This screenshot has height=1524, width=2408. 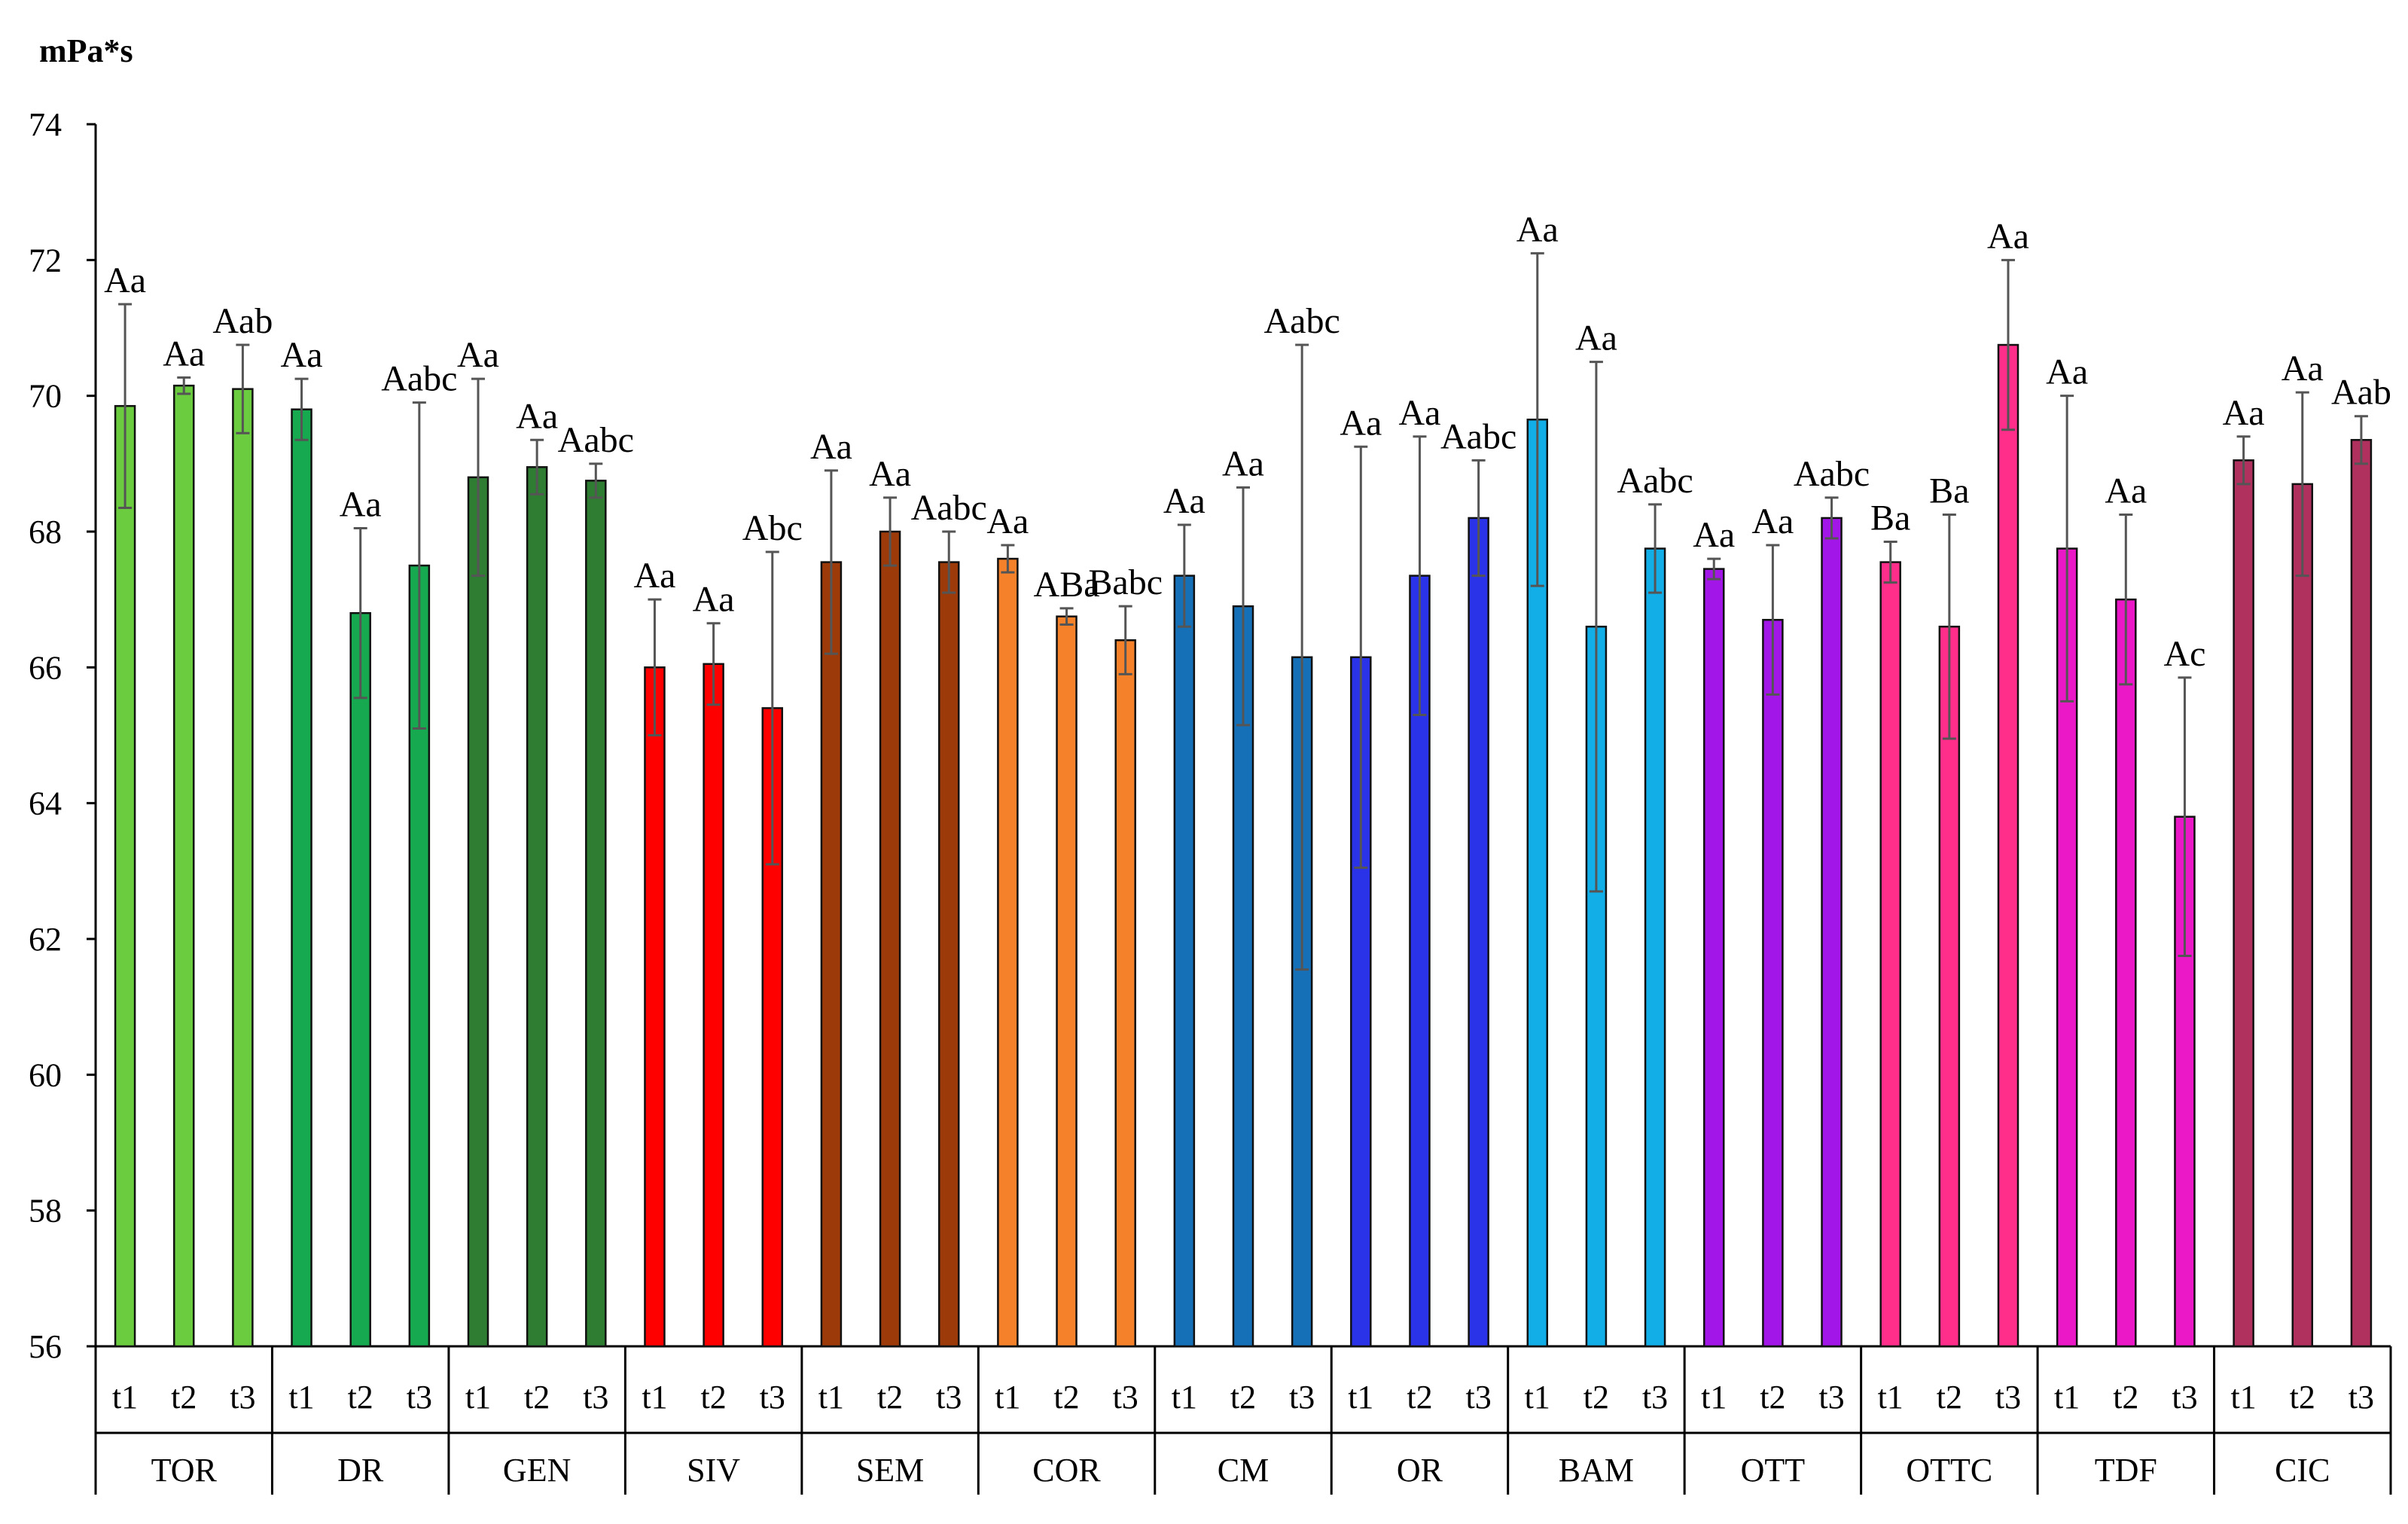 What do you see at coordinates (1420, 1470) in the screenshot?
I see `group-label-or: OR` at bounding box center [1420, 1470].